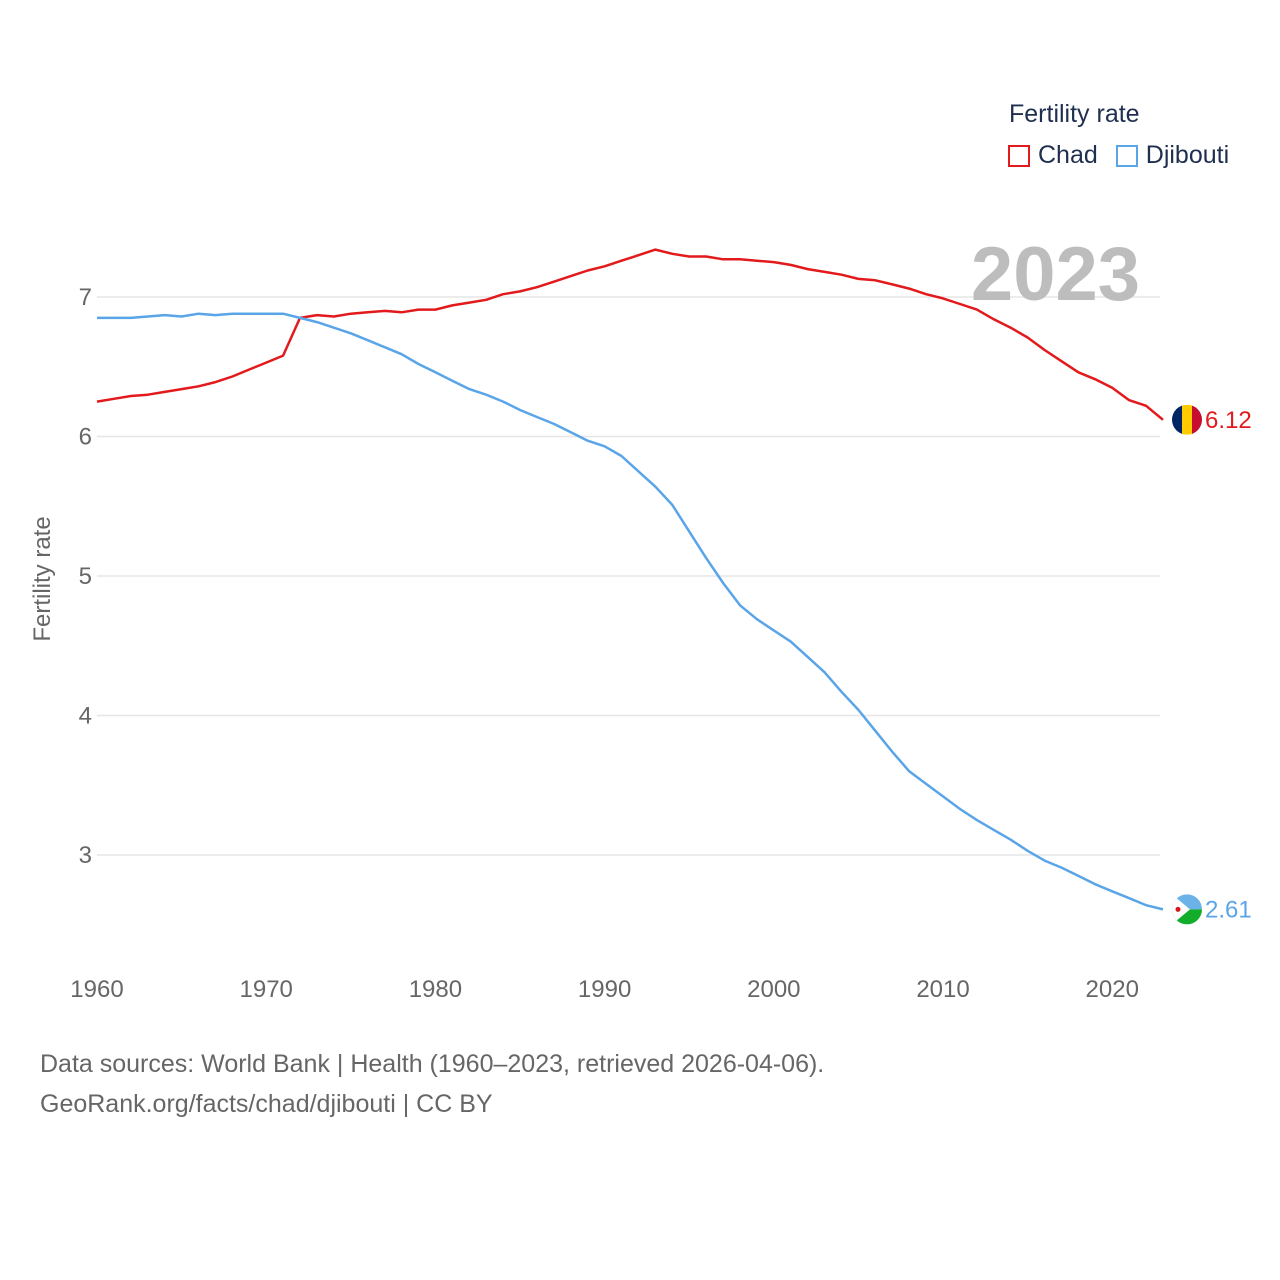 This screenshot has height=1280, width=1280. What do you see at coordinates (630, 334) in the screenshot?
I see `series-line-chad` at bounding box center [630, 334].